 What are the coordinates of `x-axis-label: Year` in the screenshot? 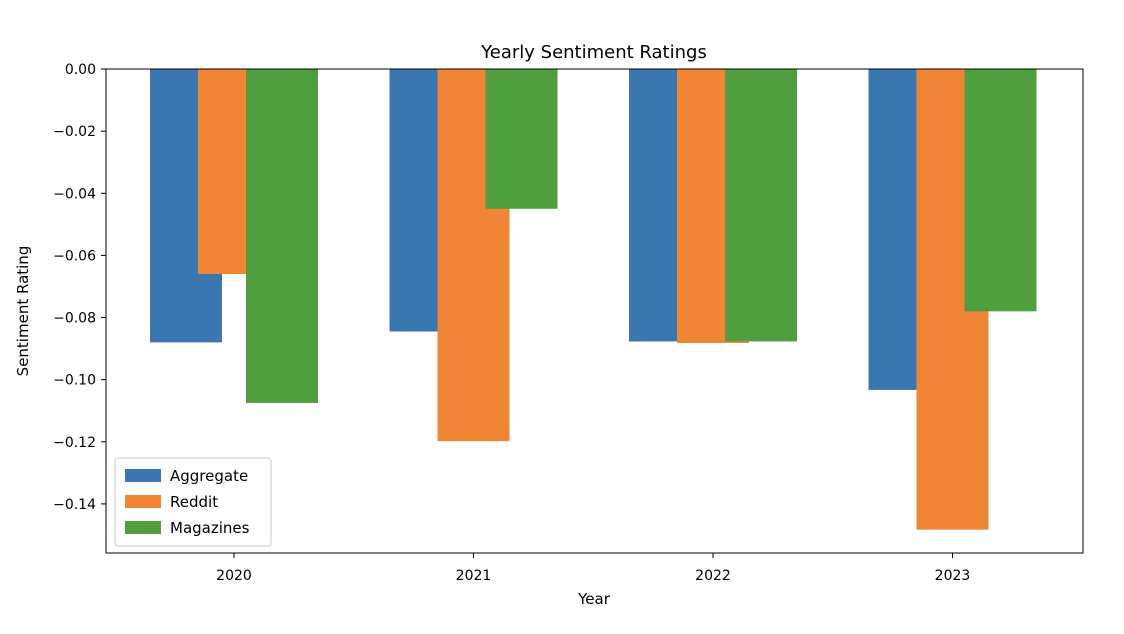 It's located at (594, 599).